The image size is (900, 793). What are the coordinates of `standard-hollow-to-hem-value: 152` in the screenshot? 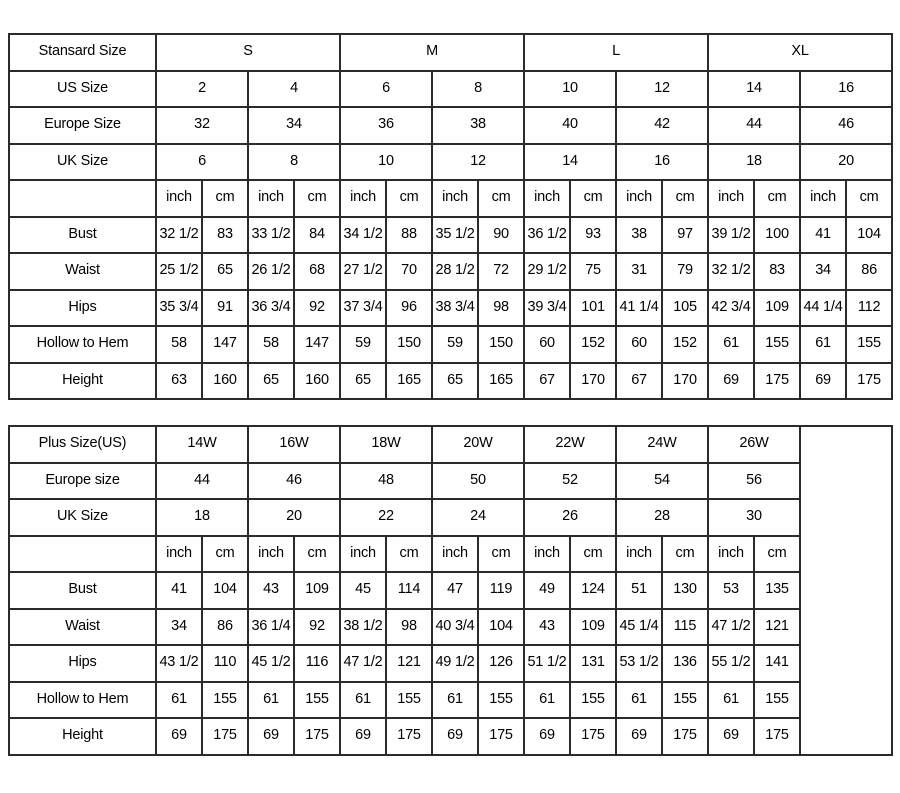 It's located at (593, 344).